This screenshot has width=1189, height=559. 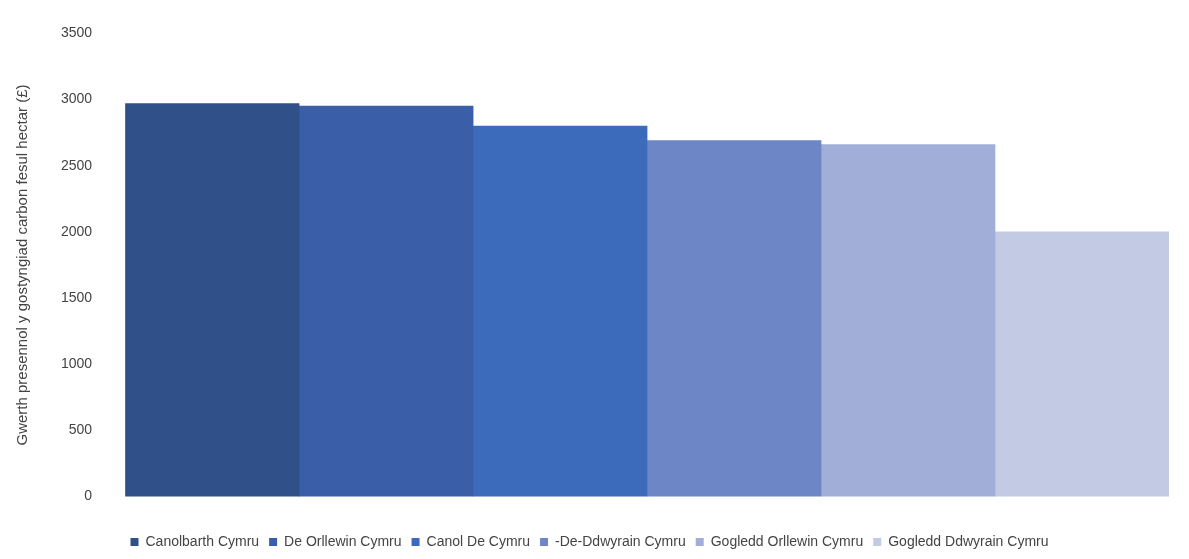 What do you see at coordinates (76, 98) in the screenshot?
I see `y-tick-label: 3000` at bounding box center [76, 98].